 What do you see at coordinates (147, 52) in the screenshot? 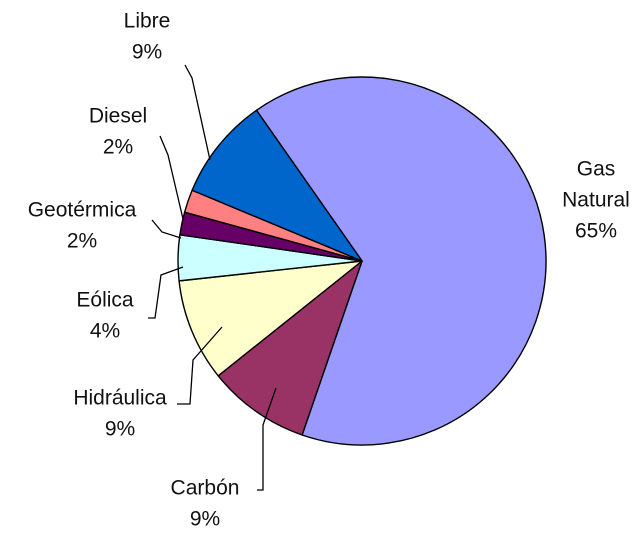
I see `slice-percent-label-libre: 9%` at bounding box center [147, 52].